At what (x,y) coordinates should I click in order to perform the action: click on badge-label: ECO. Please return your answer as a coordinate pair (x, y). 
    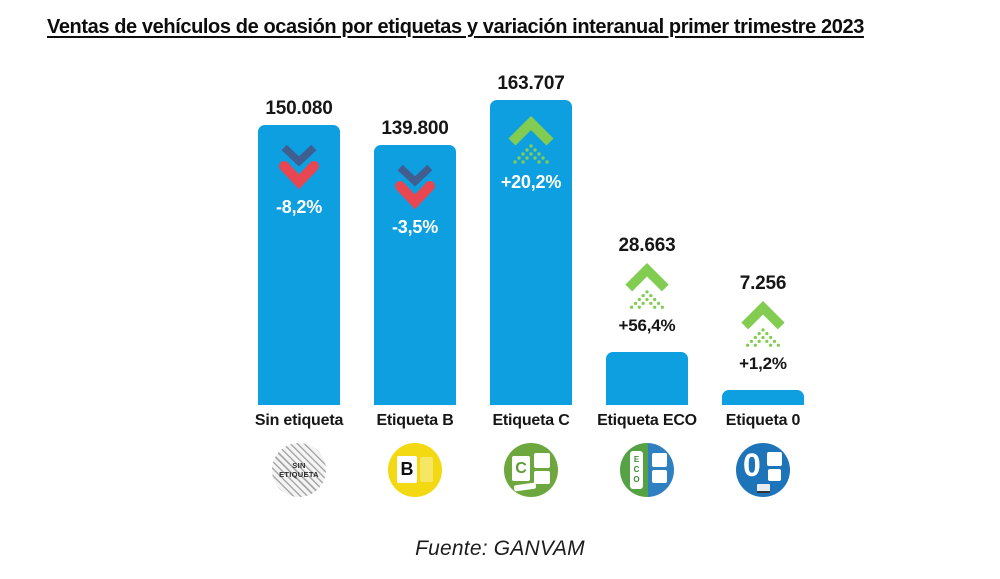
    Looking at the image, I should click on (636, 470).